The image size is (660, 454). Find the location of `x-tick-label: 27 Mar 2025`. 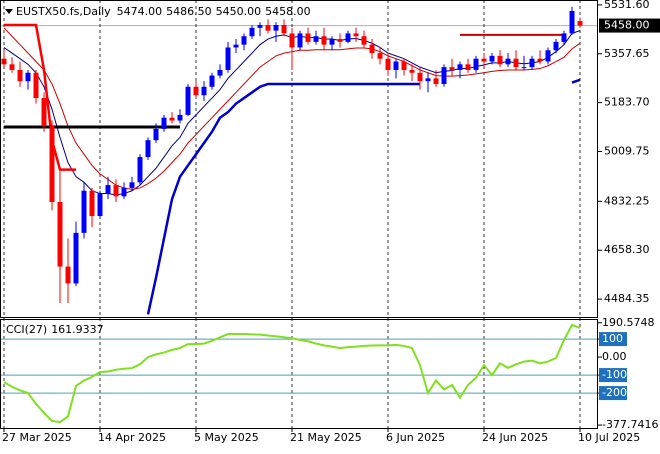

x-tick-label: 27 Mar 2025 is located at coordinates (37, 437).